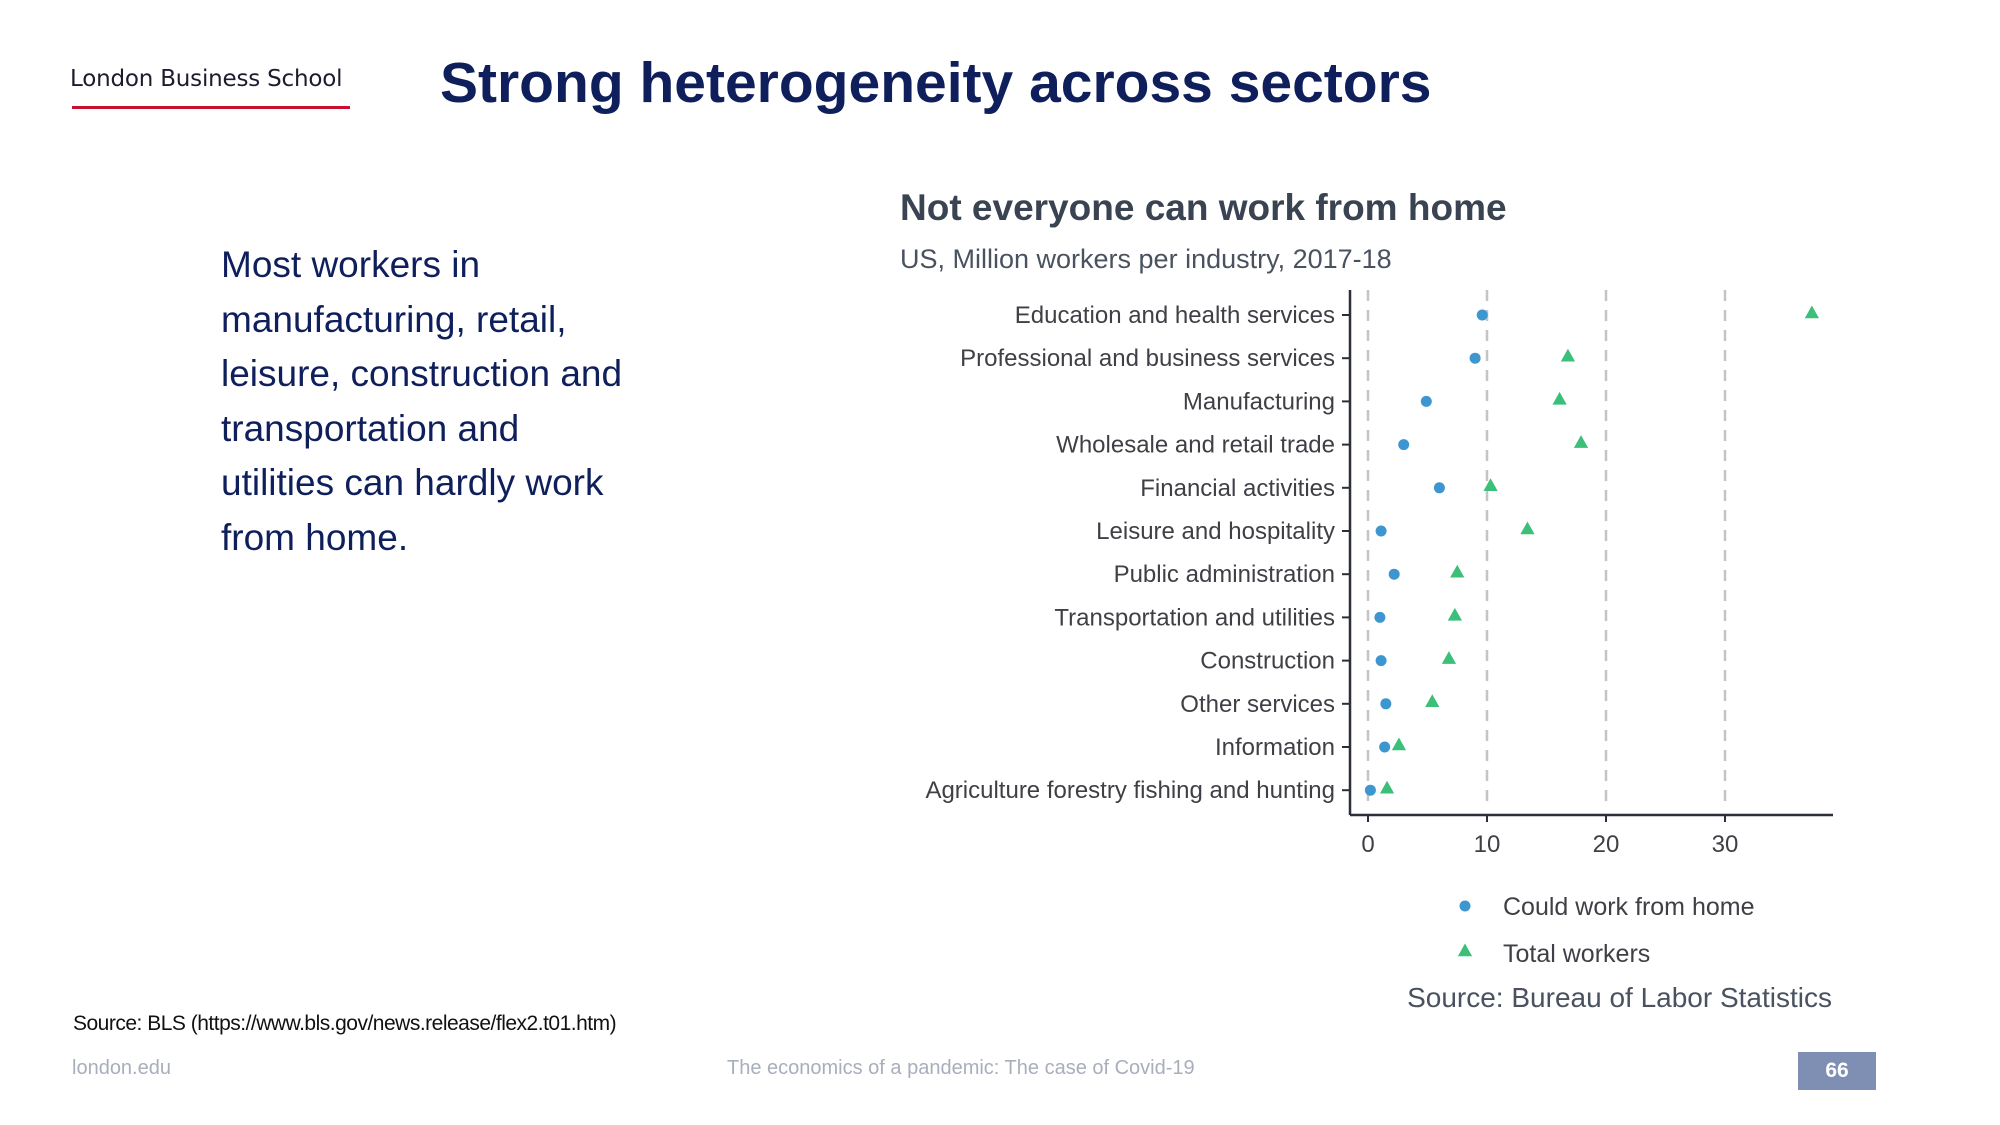 Image resolution: width=2000 pixels, height=1125 pixels. What do you see at coordinates (206, 79) in the screenshot?
I see `logo-london-business-school: London Business School` at bounding box center [206, 79].